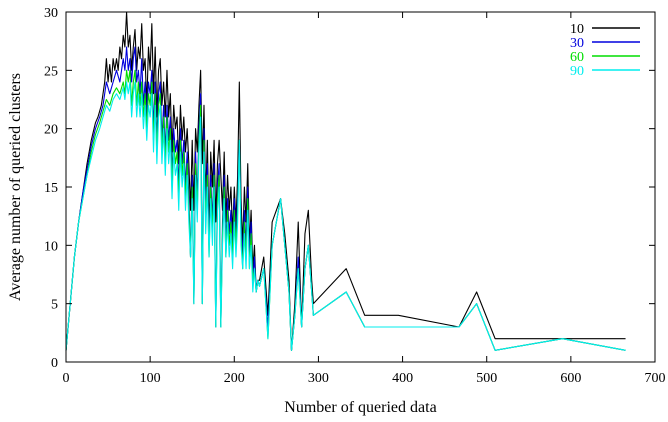 The image size is (668, 422). Describe the element at coordinates (577, 57) in the screenshot. I see `legend-label-60: 60` at that location.